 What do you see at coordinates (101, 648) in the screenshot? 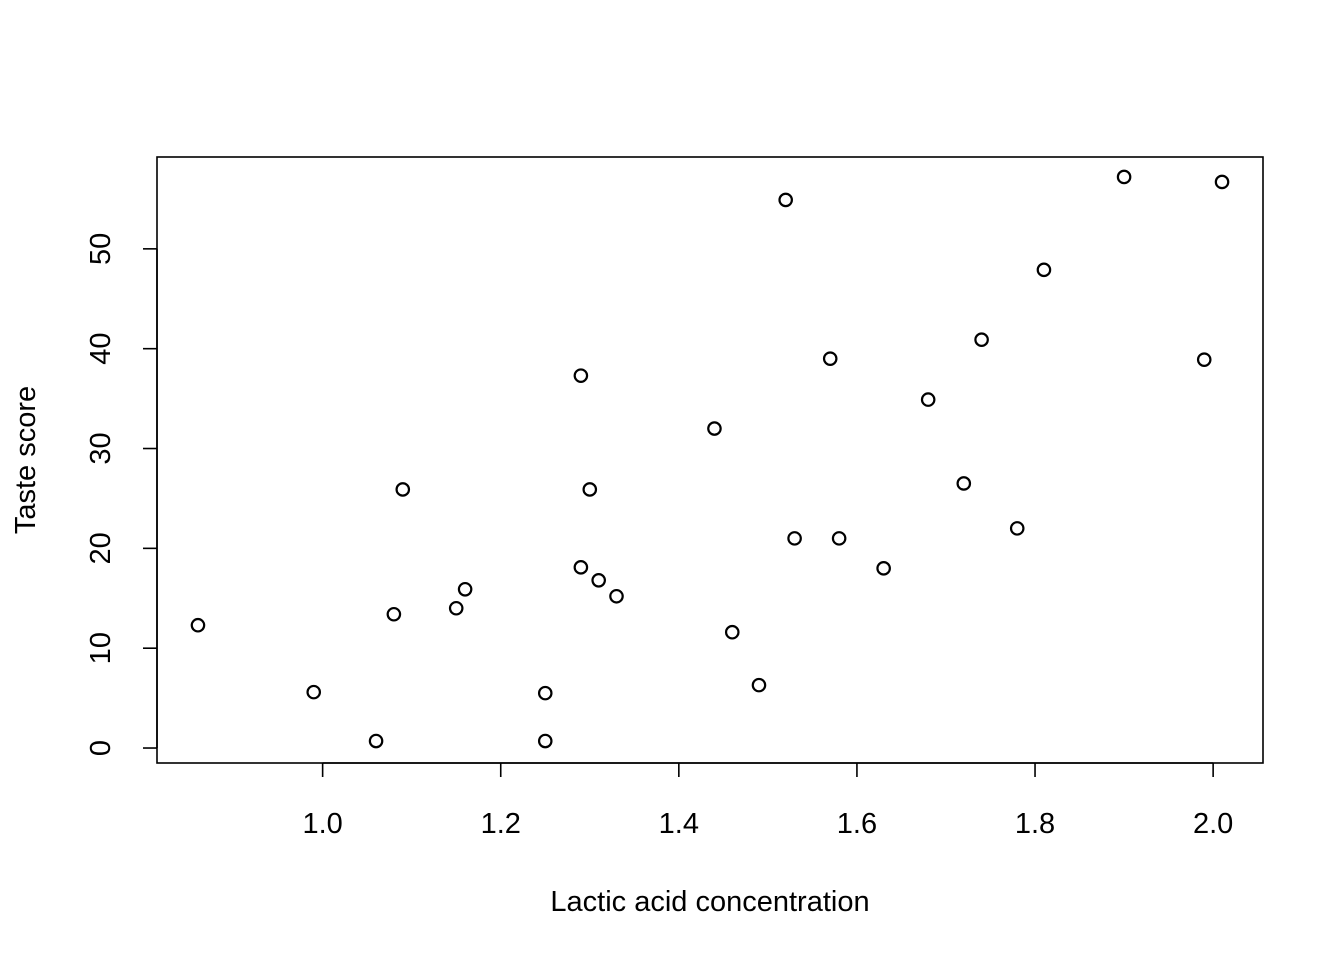
I see `y-tick-label: 10` at bounding box center [101, 648].